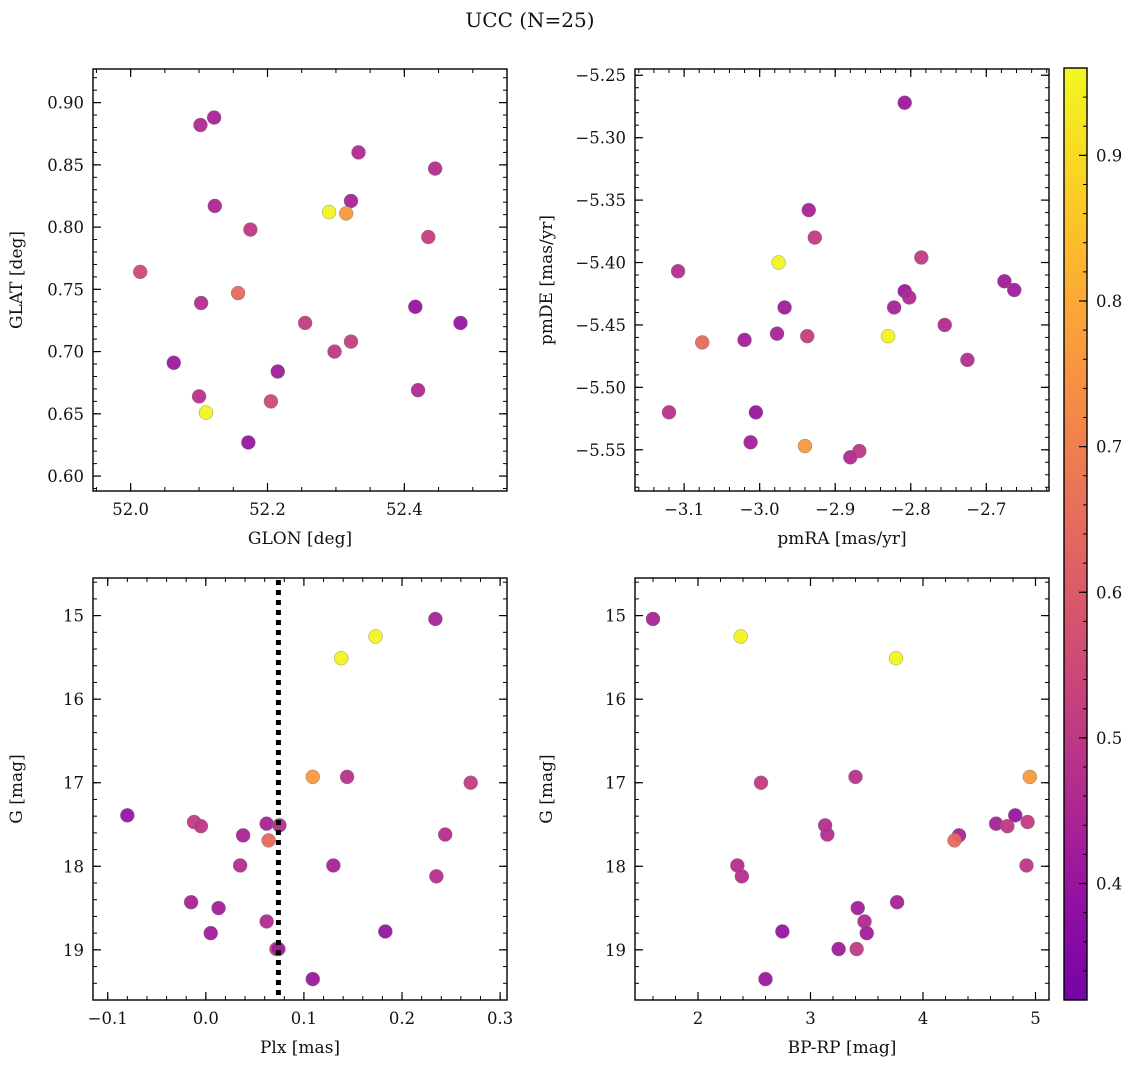 The height and width of the screenshot is (1068, 1136). I want to click on x-tick-label: 0.0, so click(206, 1018).